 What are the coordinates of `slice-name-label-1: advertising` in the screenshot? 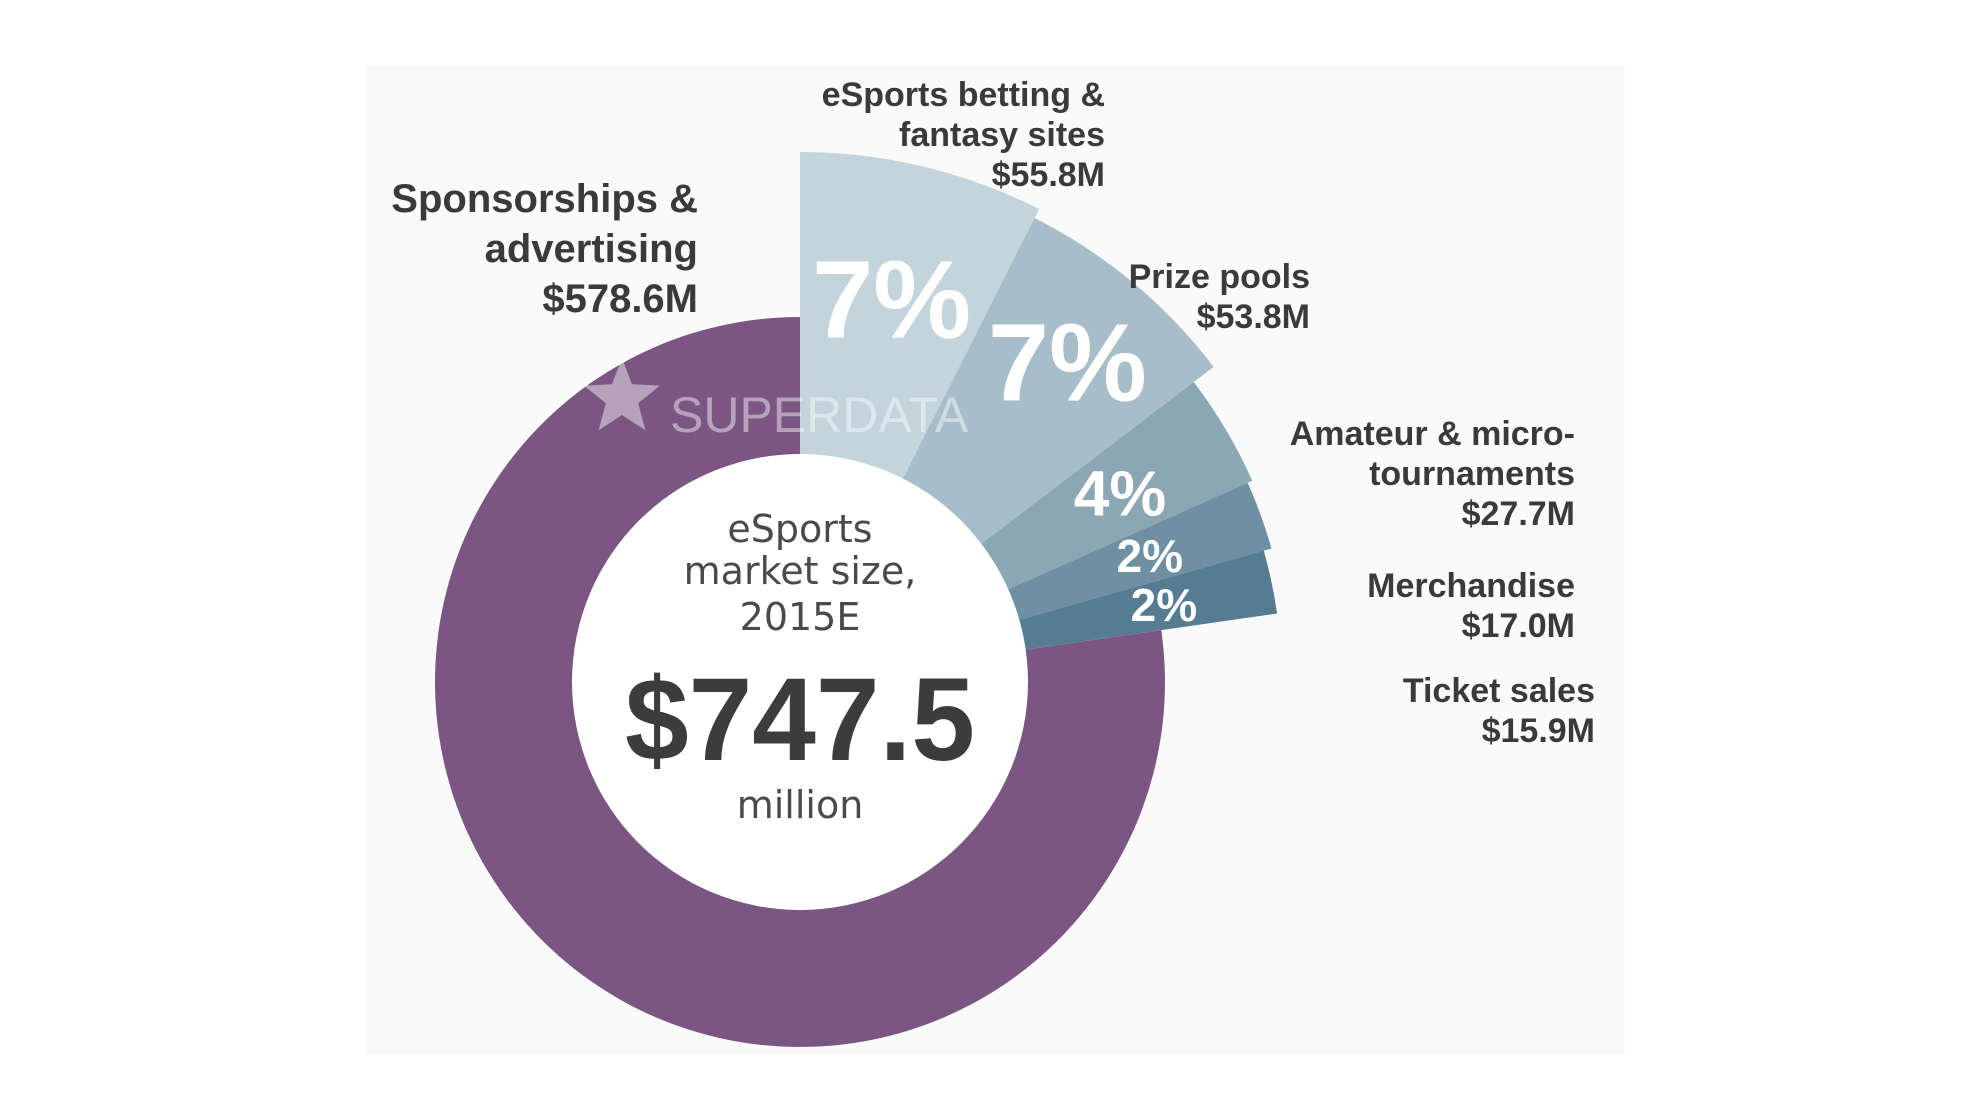 It's located at (591, 249).